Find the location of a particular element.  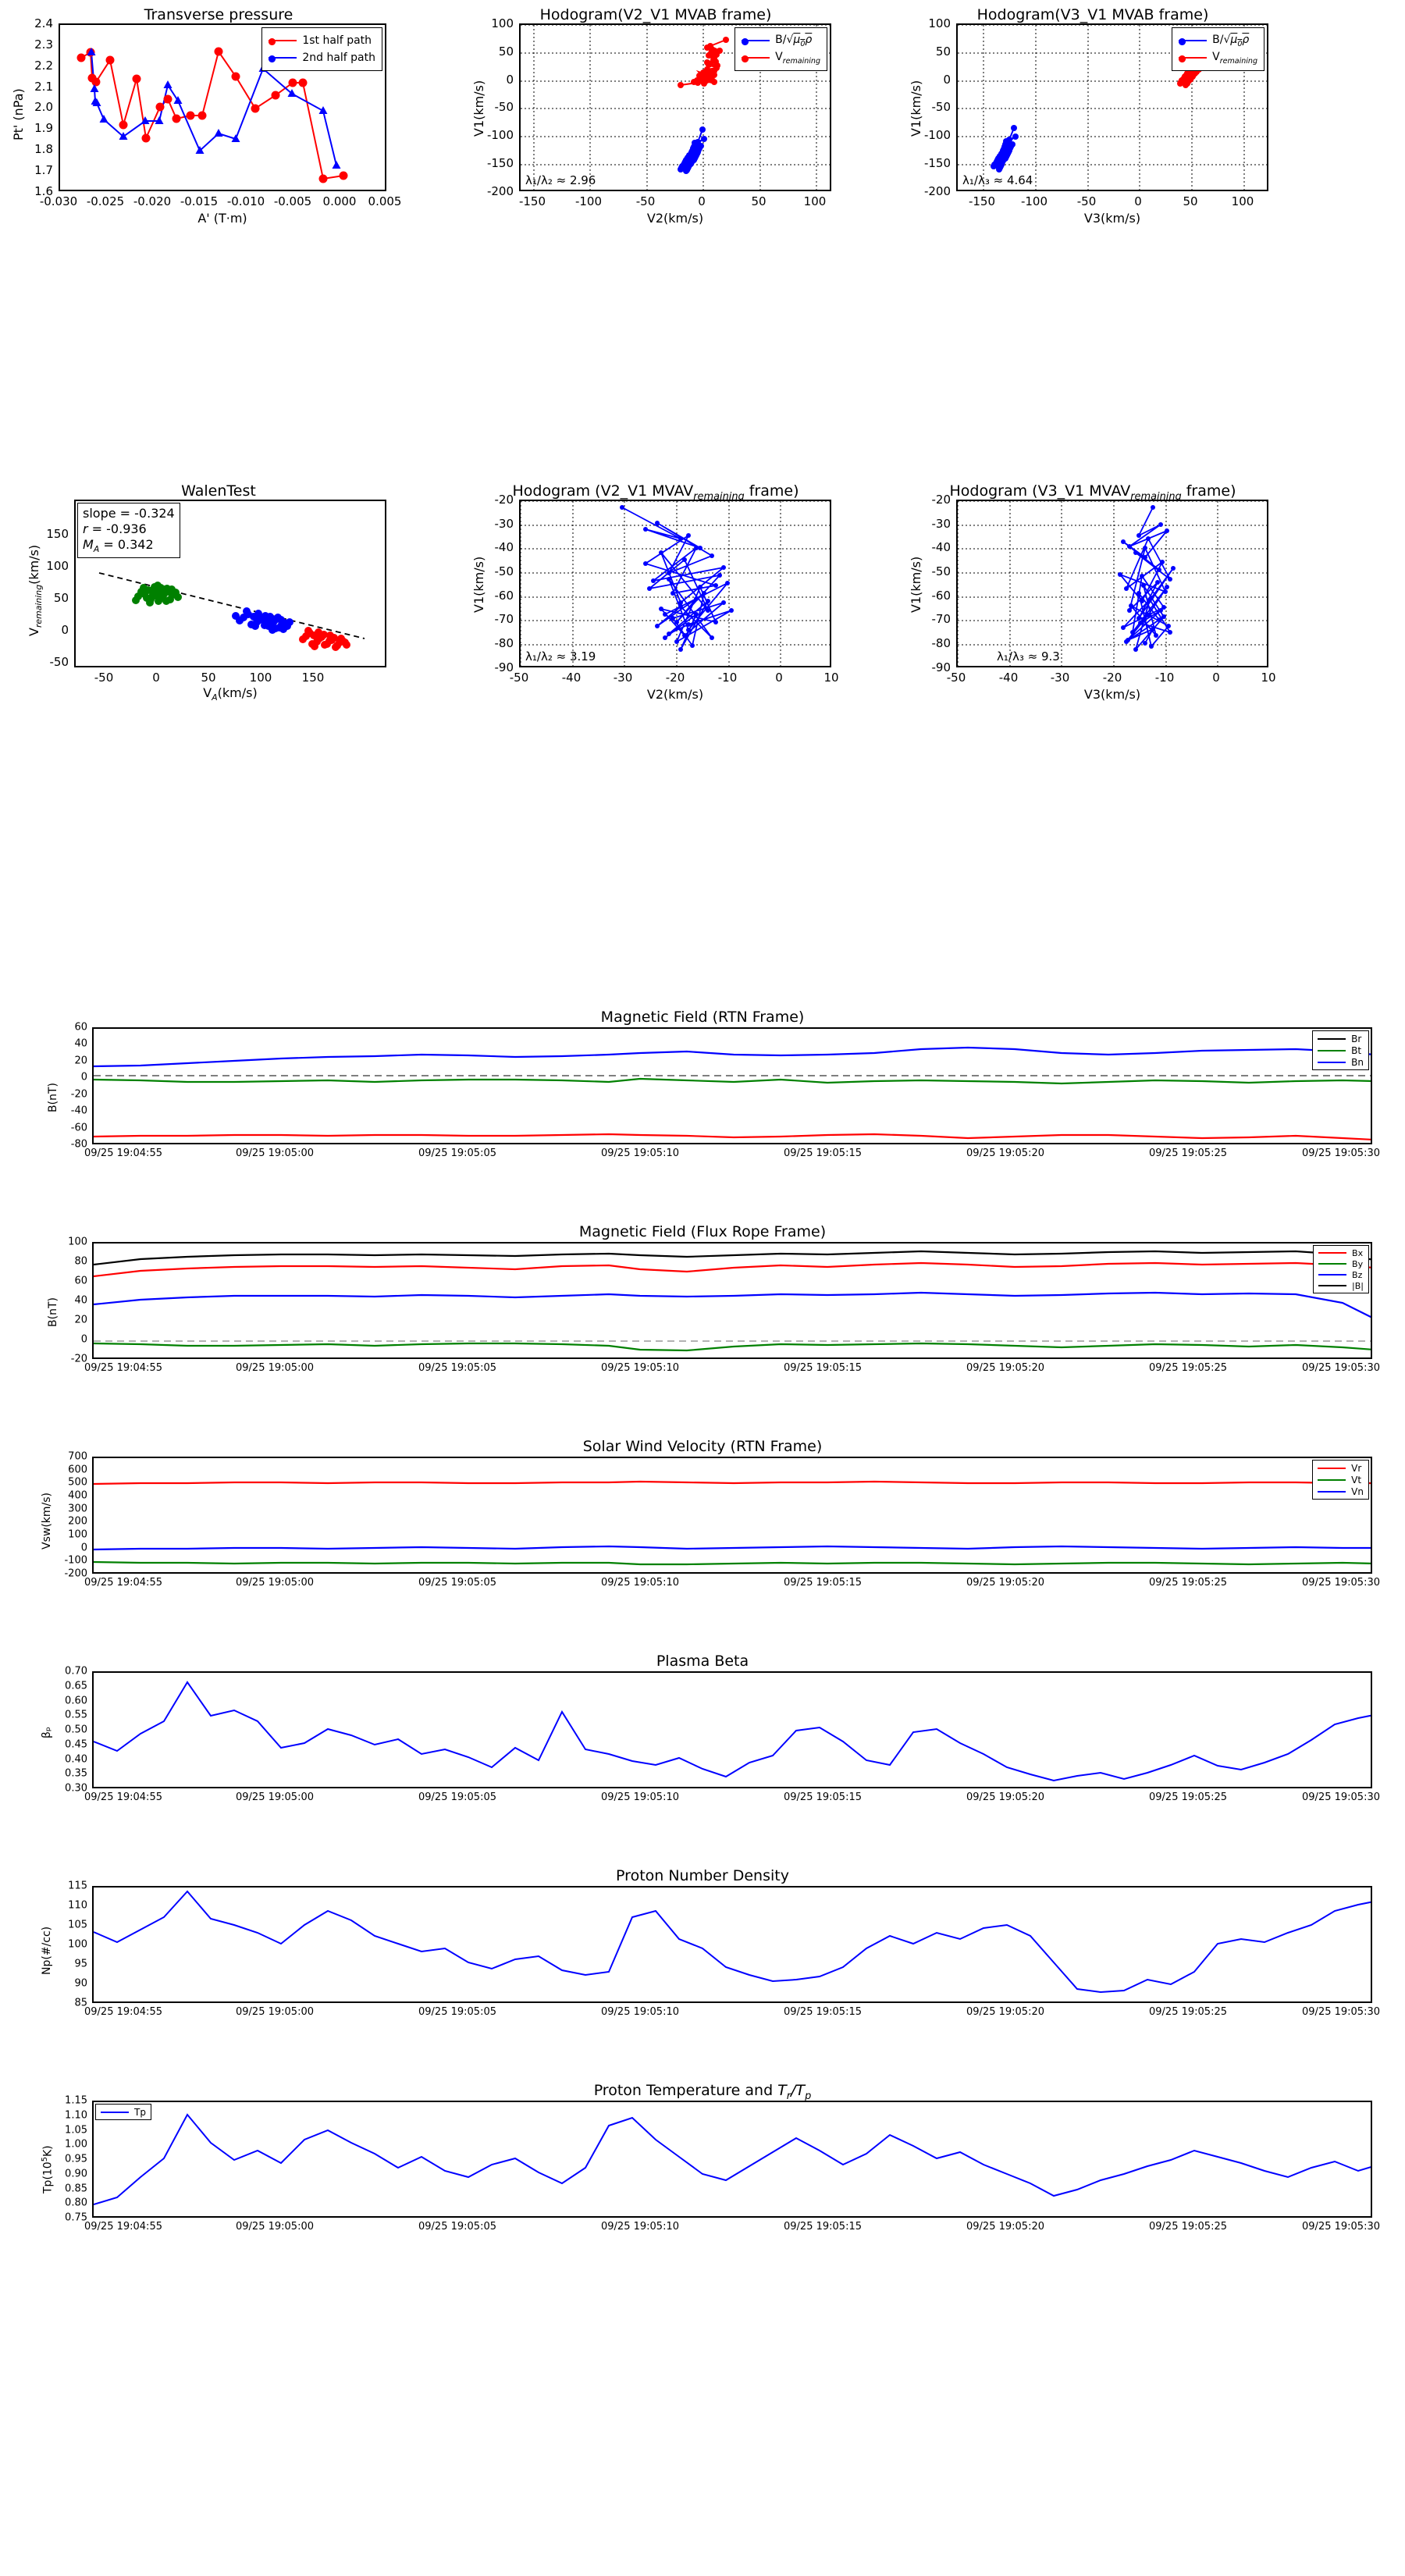

y-tick: 105 is located at coordinates (77, 1925).